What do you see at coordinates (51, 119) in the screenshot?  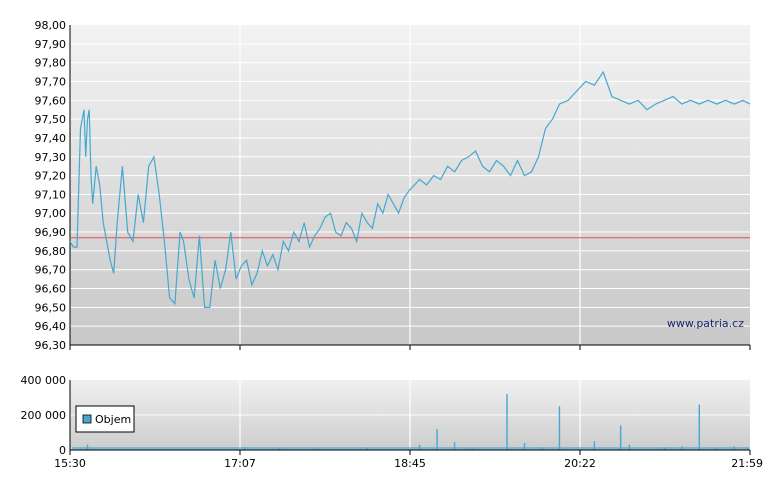 I see `price-y-tick-label: 97,50` at bounding box center [51, 119].